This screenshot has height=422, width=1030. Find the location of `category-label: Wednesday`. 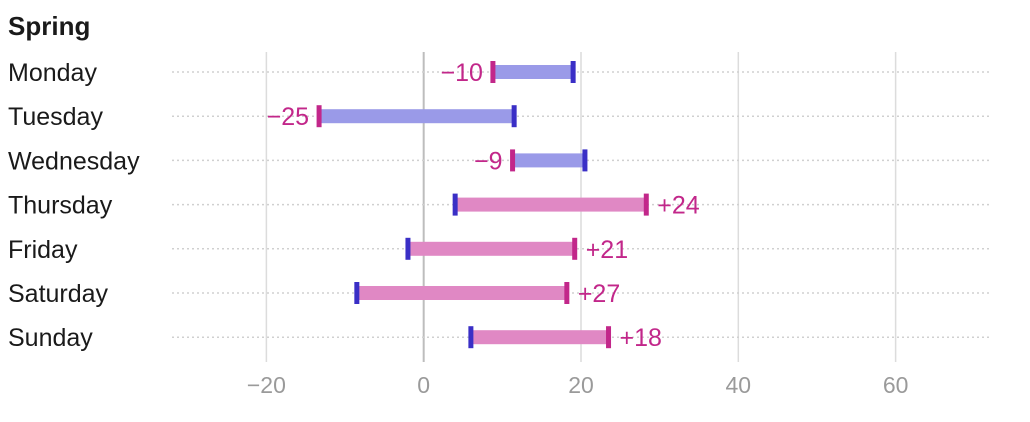

category-label: Wednesday is located at coordinates (74, 161).